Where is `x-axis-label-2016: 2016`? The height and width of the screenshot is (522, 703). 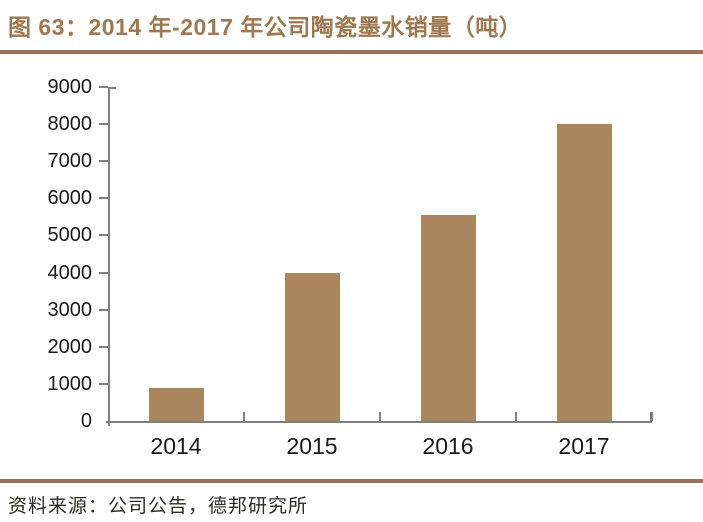
x-axis-label-2016: 2016 is located at coordinates (448, 446).